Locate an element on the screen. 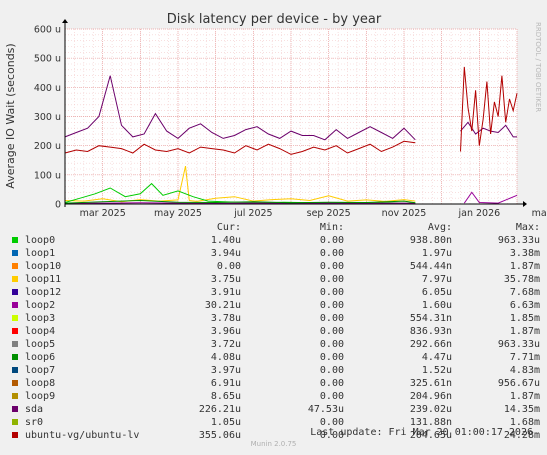 Image resolution: width=547 pixels, height=455 pixels. legend-cur: 3.72u is located at coordinates (225, 344).